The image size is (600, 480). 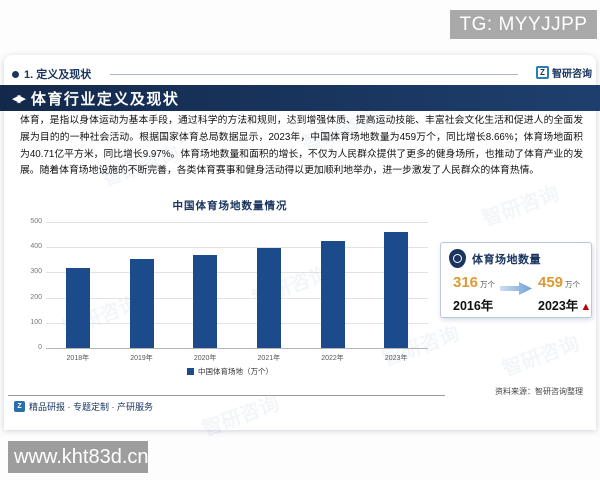 What do you see at coordinates (36, 272) in the screenshot?
I see `y-axis-tick-label: 300` at bounding box center [36, 272].